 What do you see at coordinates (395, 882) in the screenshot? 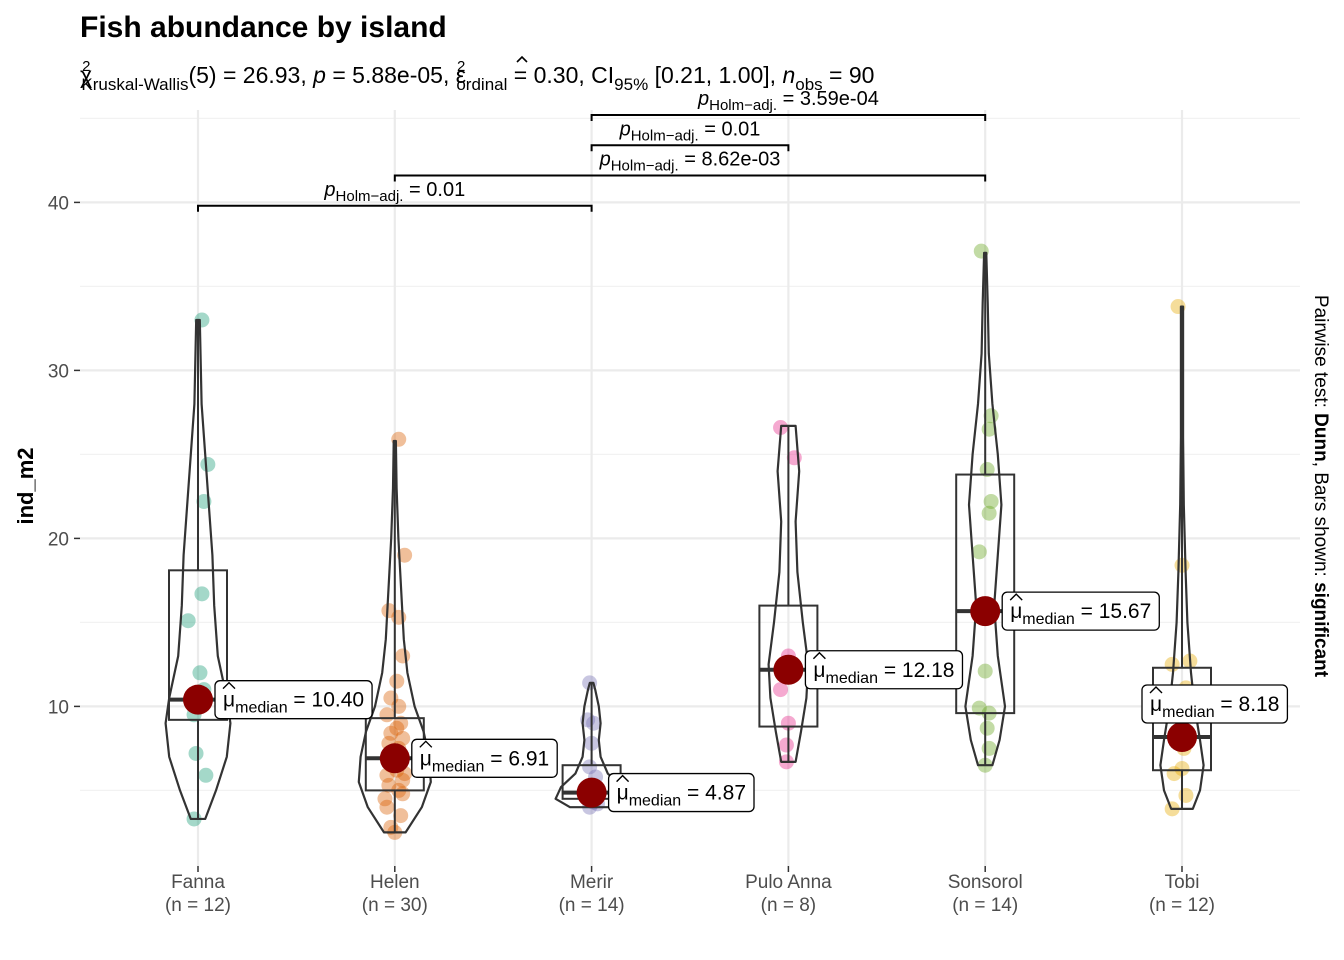
I see `x-tick-label: Helen` at bounding box center [395, 882].